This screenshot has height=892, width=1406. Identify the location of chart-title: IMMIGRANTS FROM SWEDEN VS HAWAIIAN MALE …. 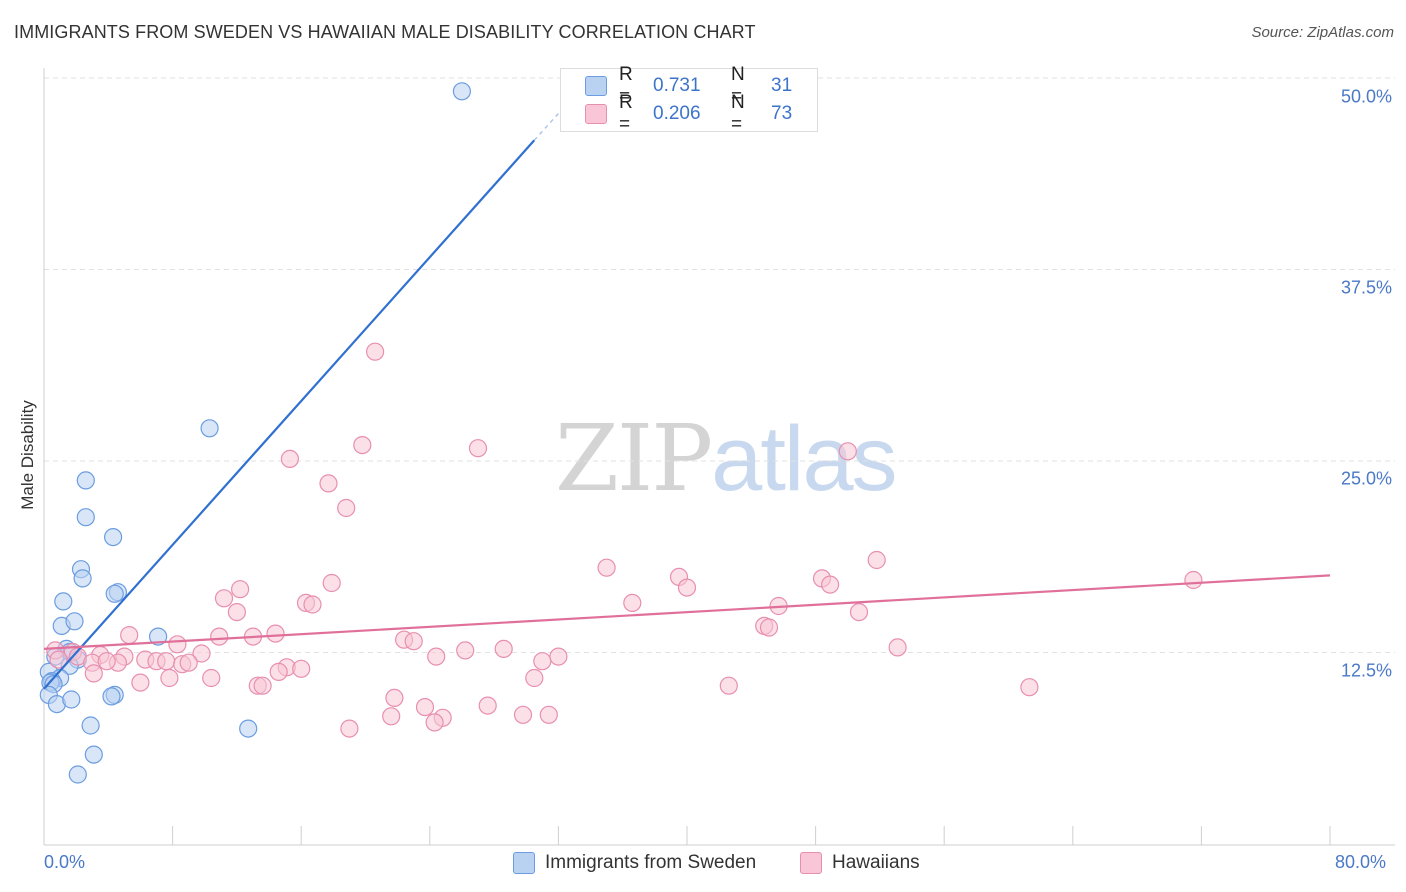
(385, 32).